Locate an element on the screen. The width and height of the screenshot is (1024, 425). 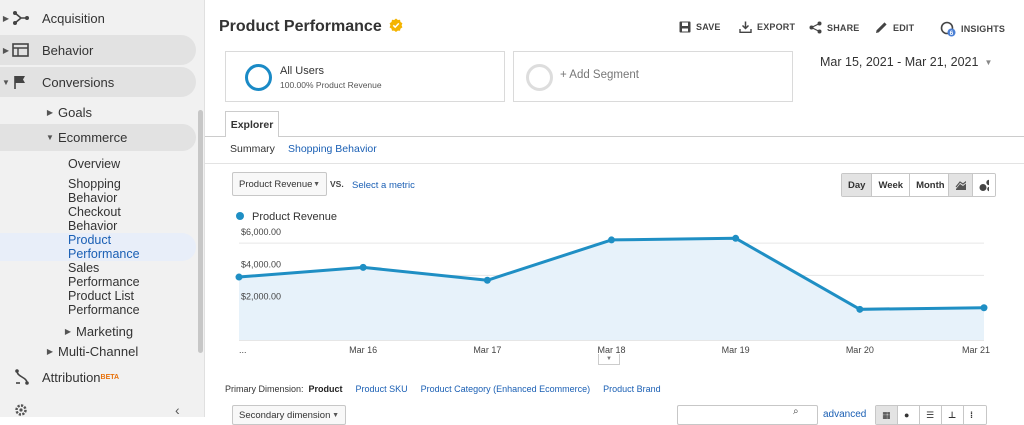
comparison-icon: ⊥ is located at coordinates (952, 414).